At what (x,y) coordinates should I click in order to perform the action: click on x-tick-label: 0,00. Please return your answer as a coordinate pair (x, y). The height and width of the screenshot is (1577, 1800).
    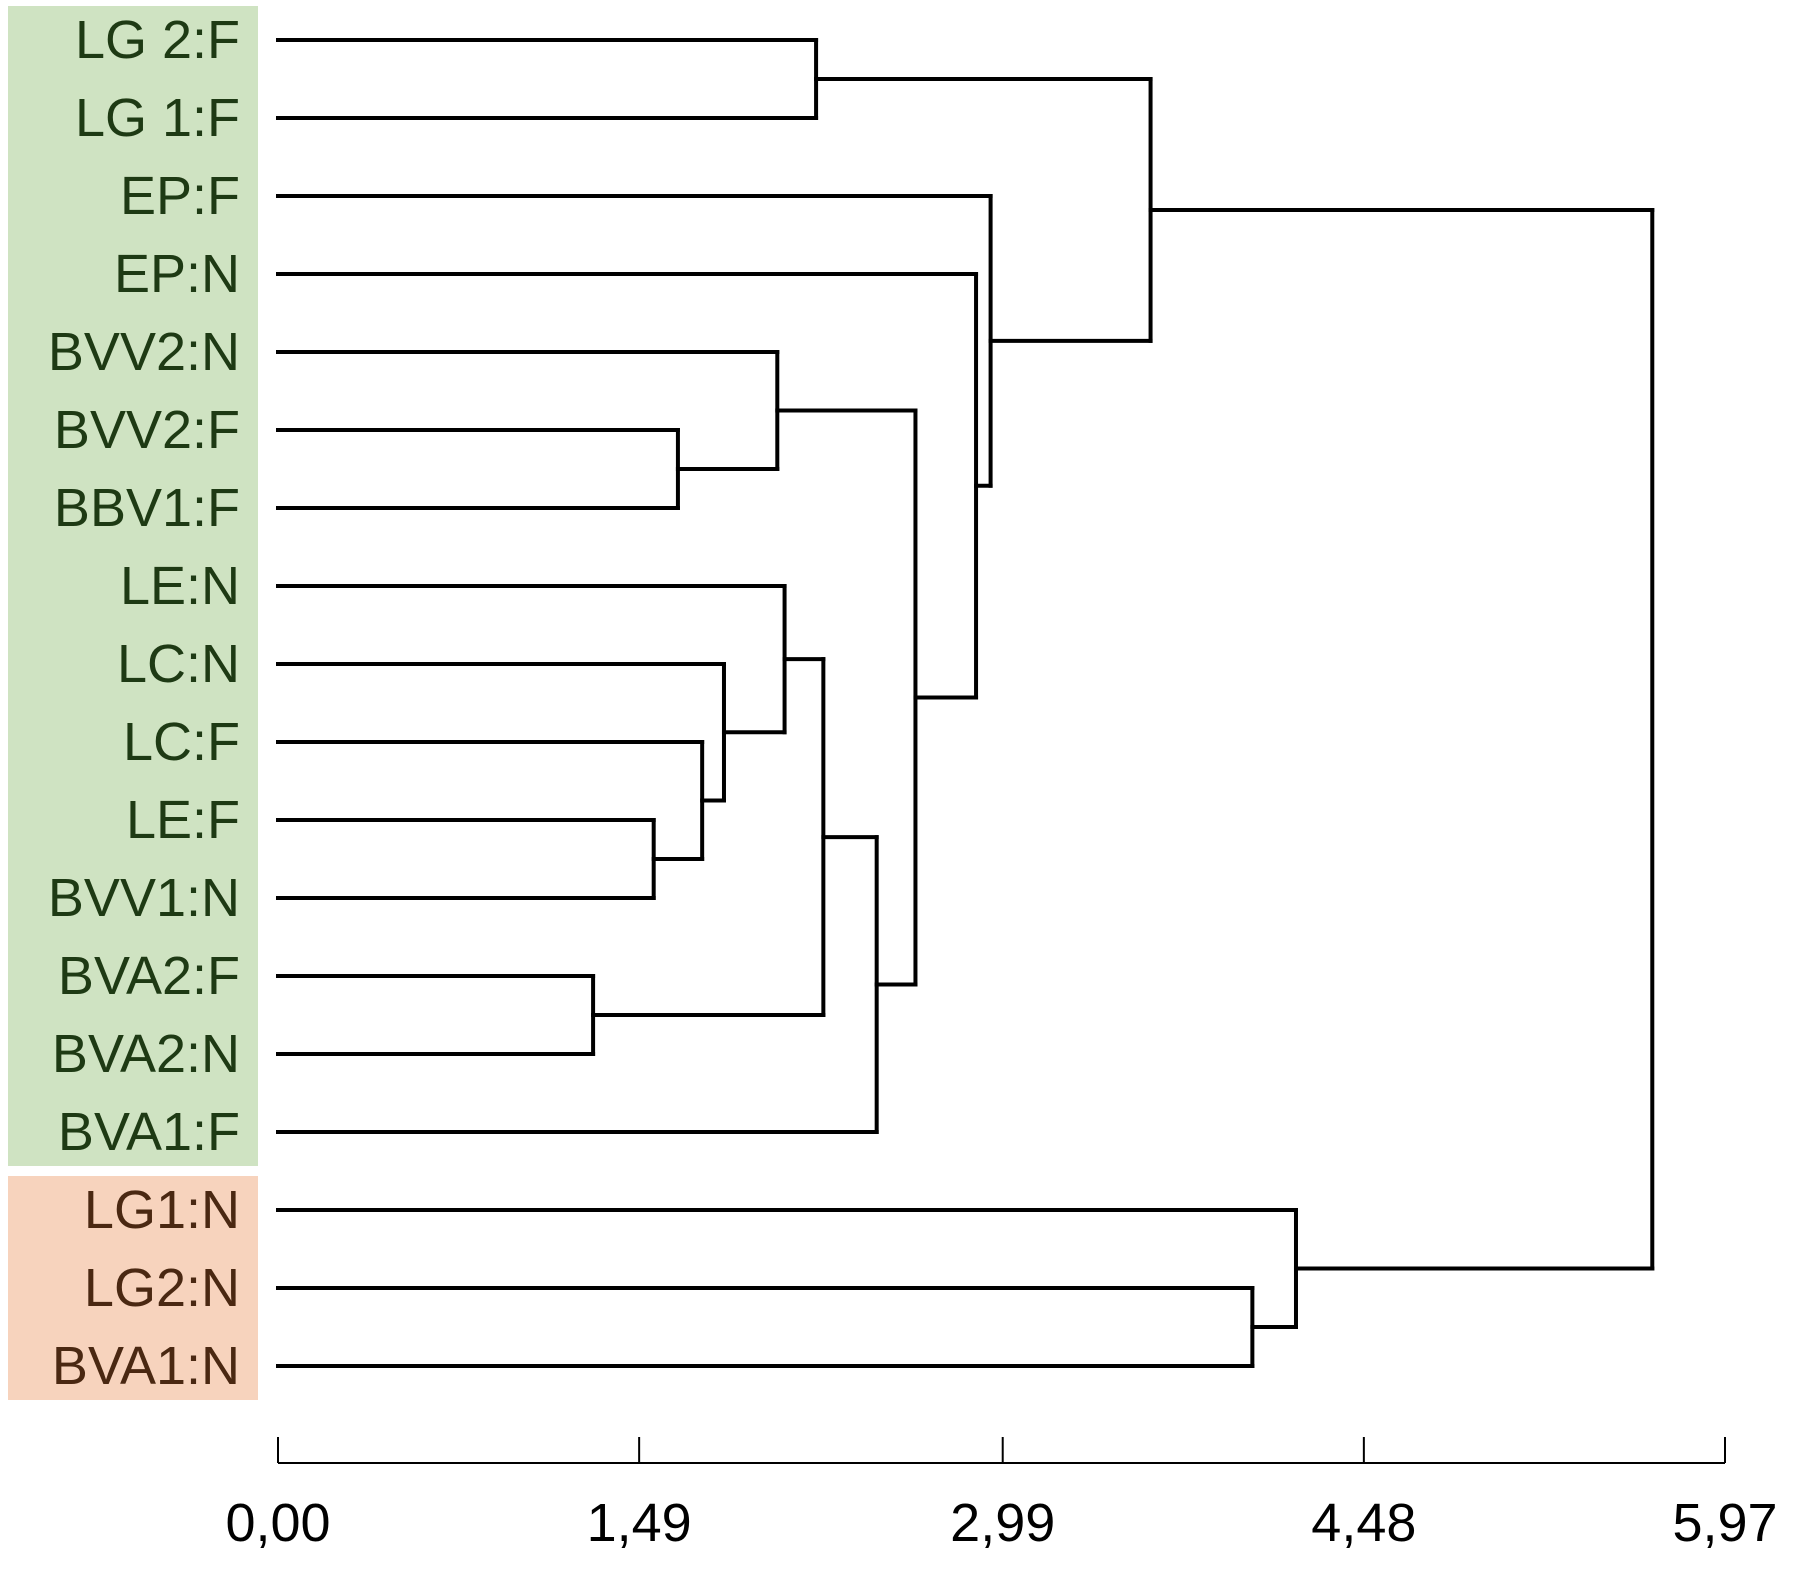
    Looking at the image, I should click on (277, 1523).